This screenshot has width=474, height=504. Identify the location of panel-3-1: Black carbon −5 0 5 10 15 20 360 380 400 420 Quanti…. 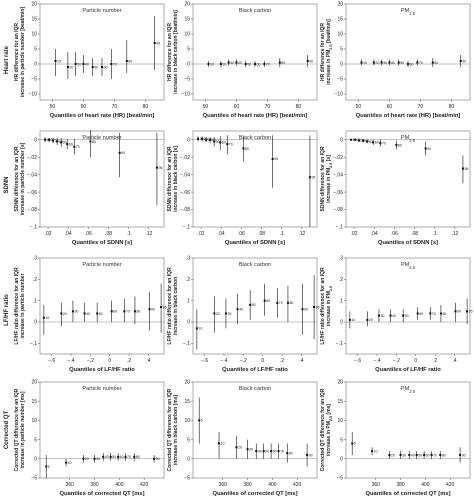
(242, 438).